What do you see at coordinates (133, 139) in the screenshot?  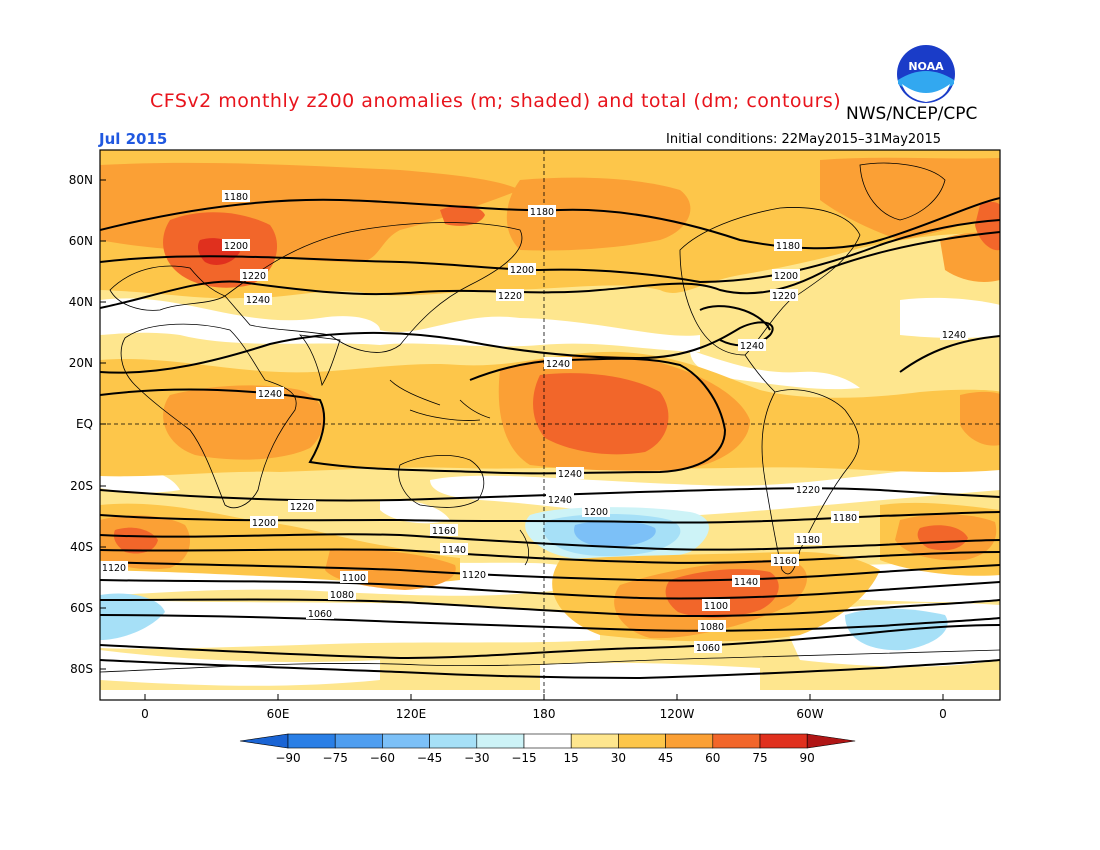 I see `forecast-month: Jul 2015` at bounding box center [133, 139].